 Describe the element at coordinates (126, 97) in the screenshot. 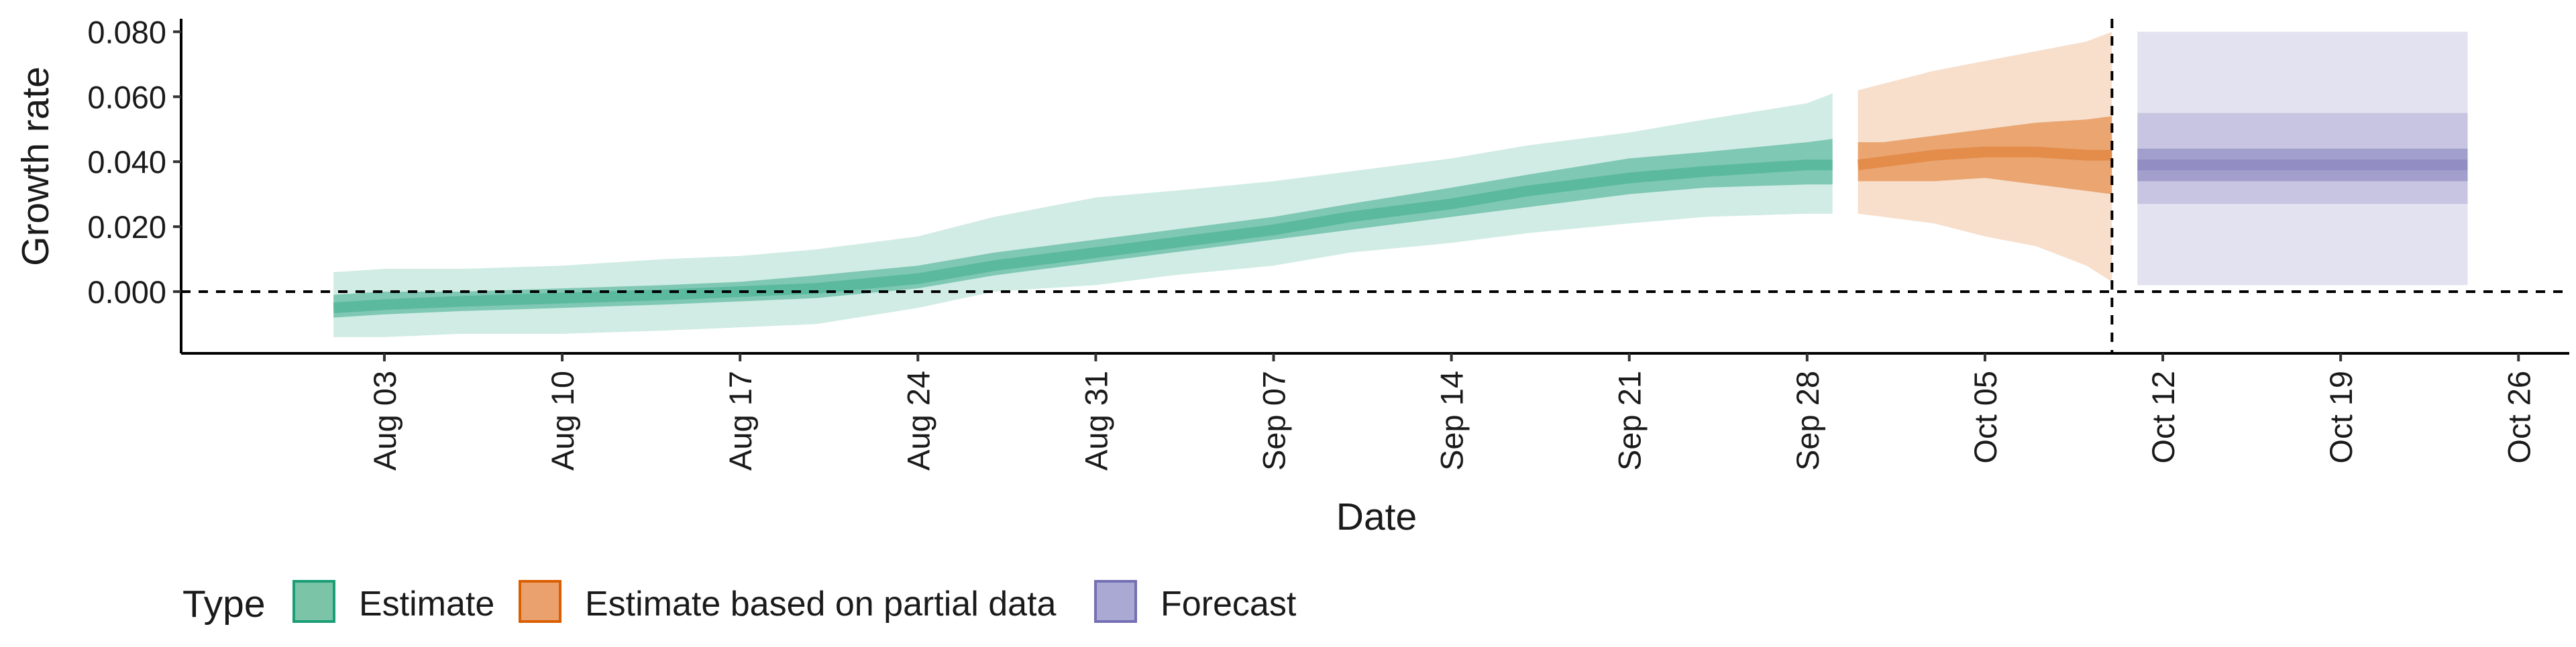

I see `y-tick-label: 0.060` at that location.